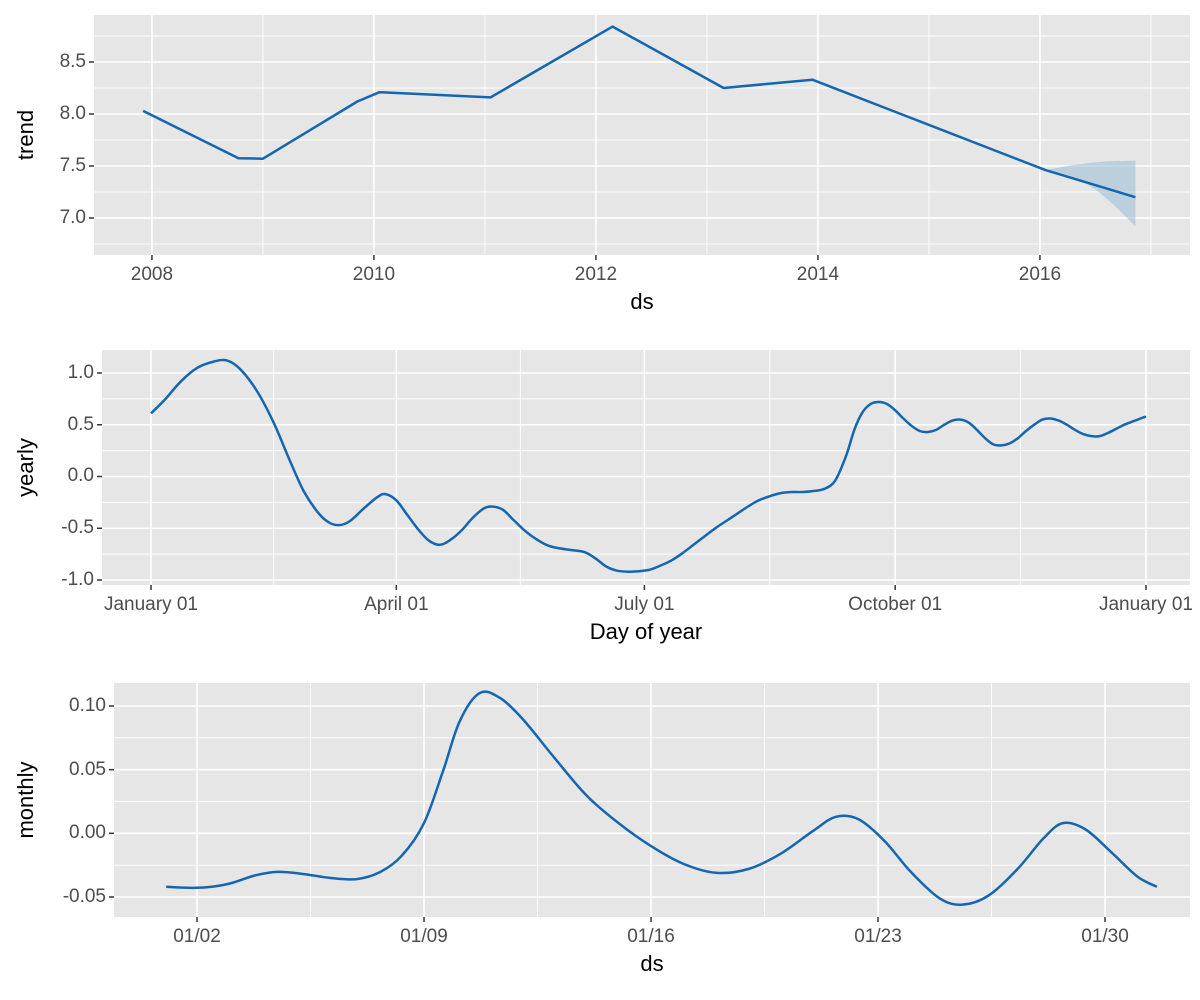 The height and width of the screenshot is (1000, 1200). I want to click on monthly-y-tick-label: -0.05, so click(84, 896).